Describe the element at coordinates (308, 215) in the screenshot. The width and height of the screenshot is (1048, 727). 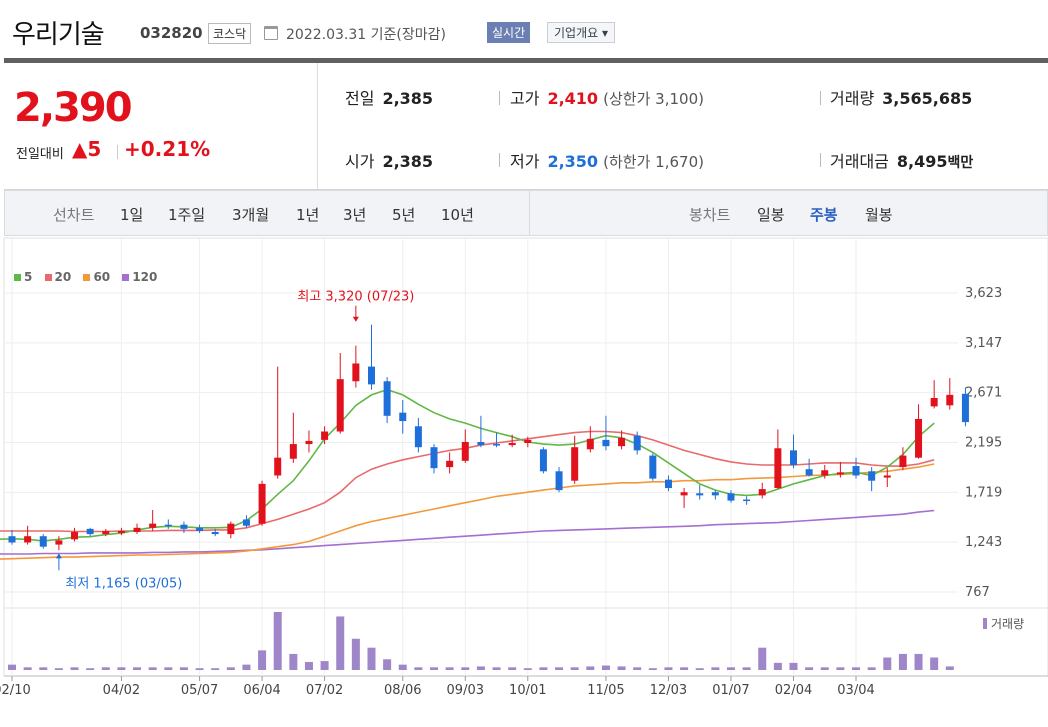
I see `tab-1y: 1년` at that location.